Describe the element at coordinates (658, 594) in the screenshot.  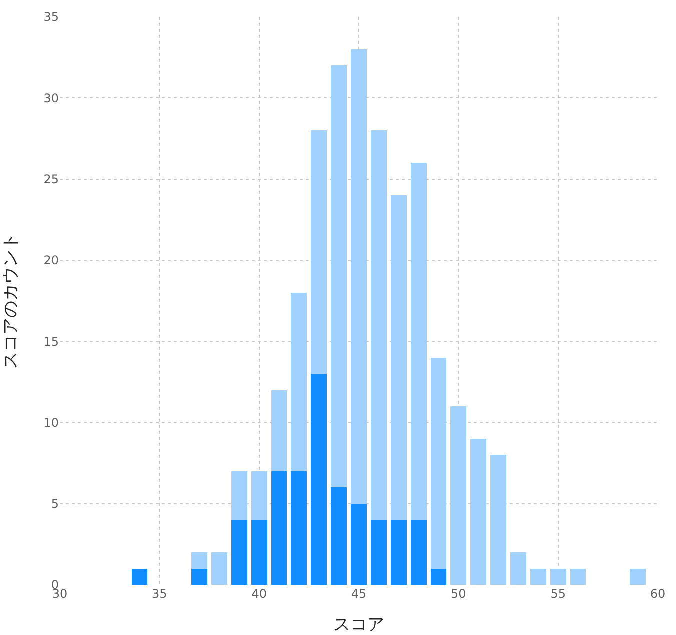
I see `x-tick-label: 60` at that location.